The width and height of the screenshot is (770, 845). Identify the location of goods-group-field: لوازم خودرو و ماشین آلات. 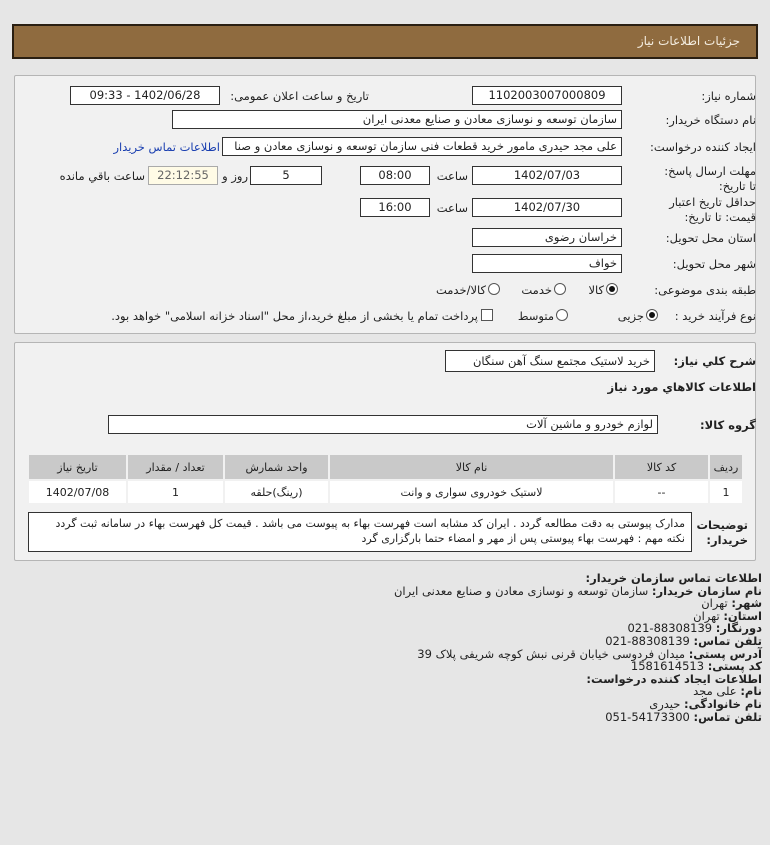
(383, 424).